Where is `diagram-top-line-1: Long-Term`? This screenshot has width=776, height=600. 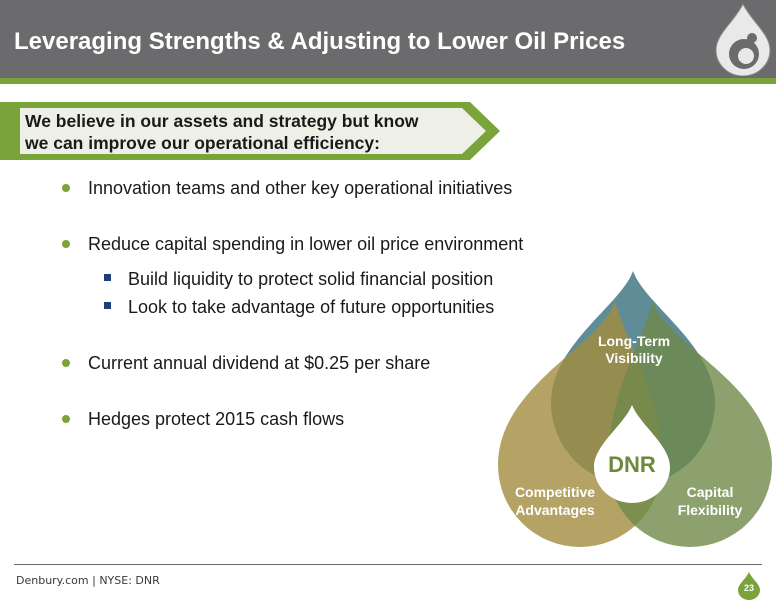
diagram-top-line-1: Long-Term is located at coordinates (634, 341).